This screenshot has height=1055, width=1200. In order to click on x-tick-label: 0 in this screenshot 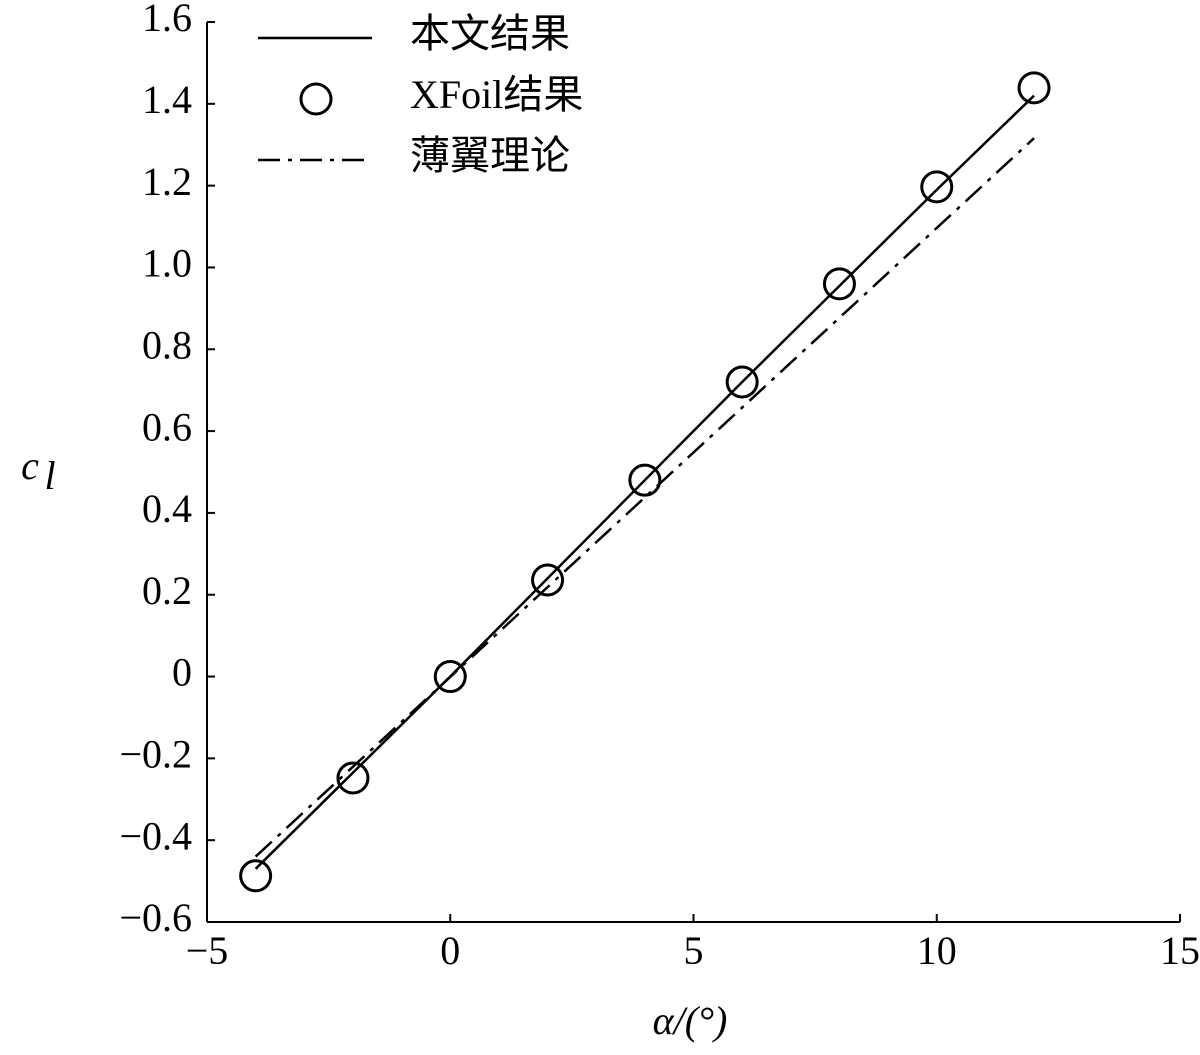, I will do `click(450, 950)`.